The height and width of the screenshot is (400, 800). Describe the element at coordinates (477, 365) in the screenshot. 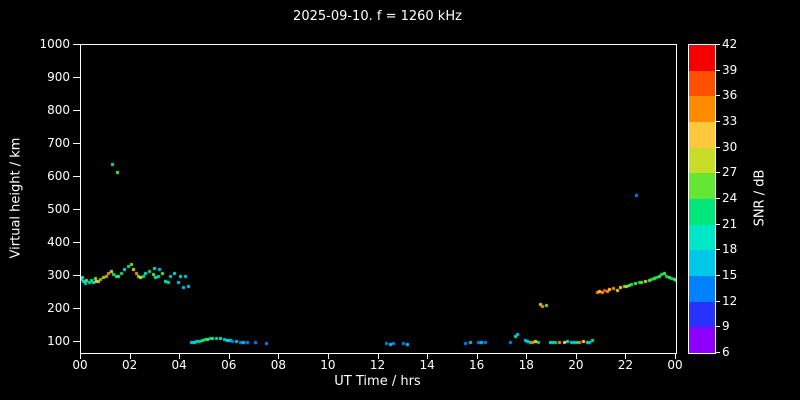

I see `x-tick-label: 16` at that location.